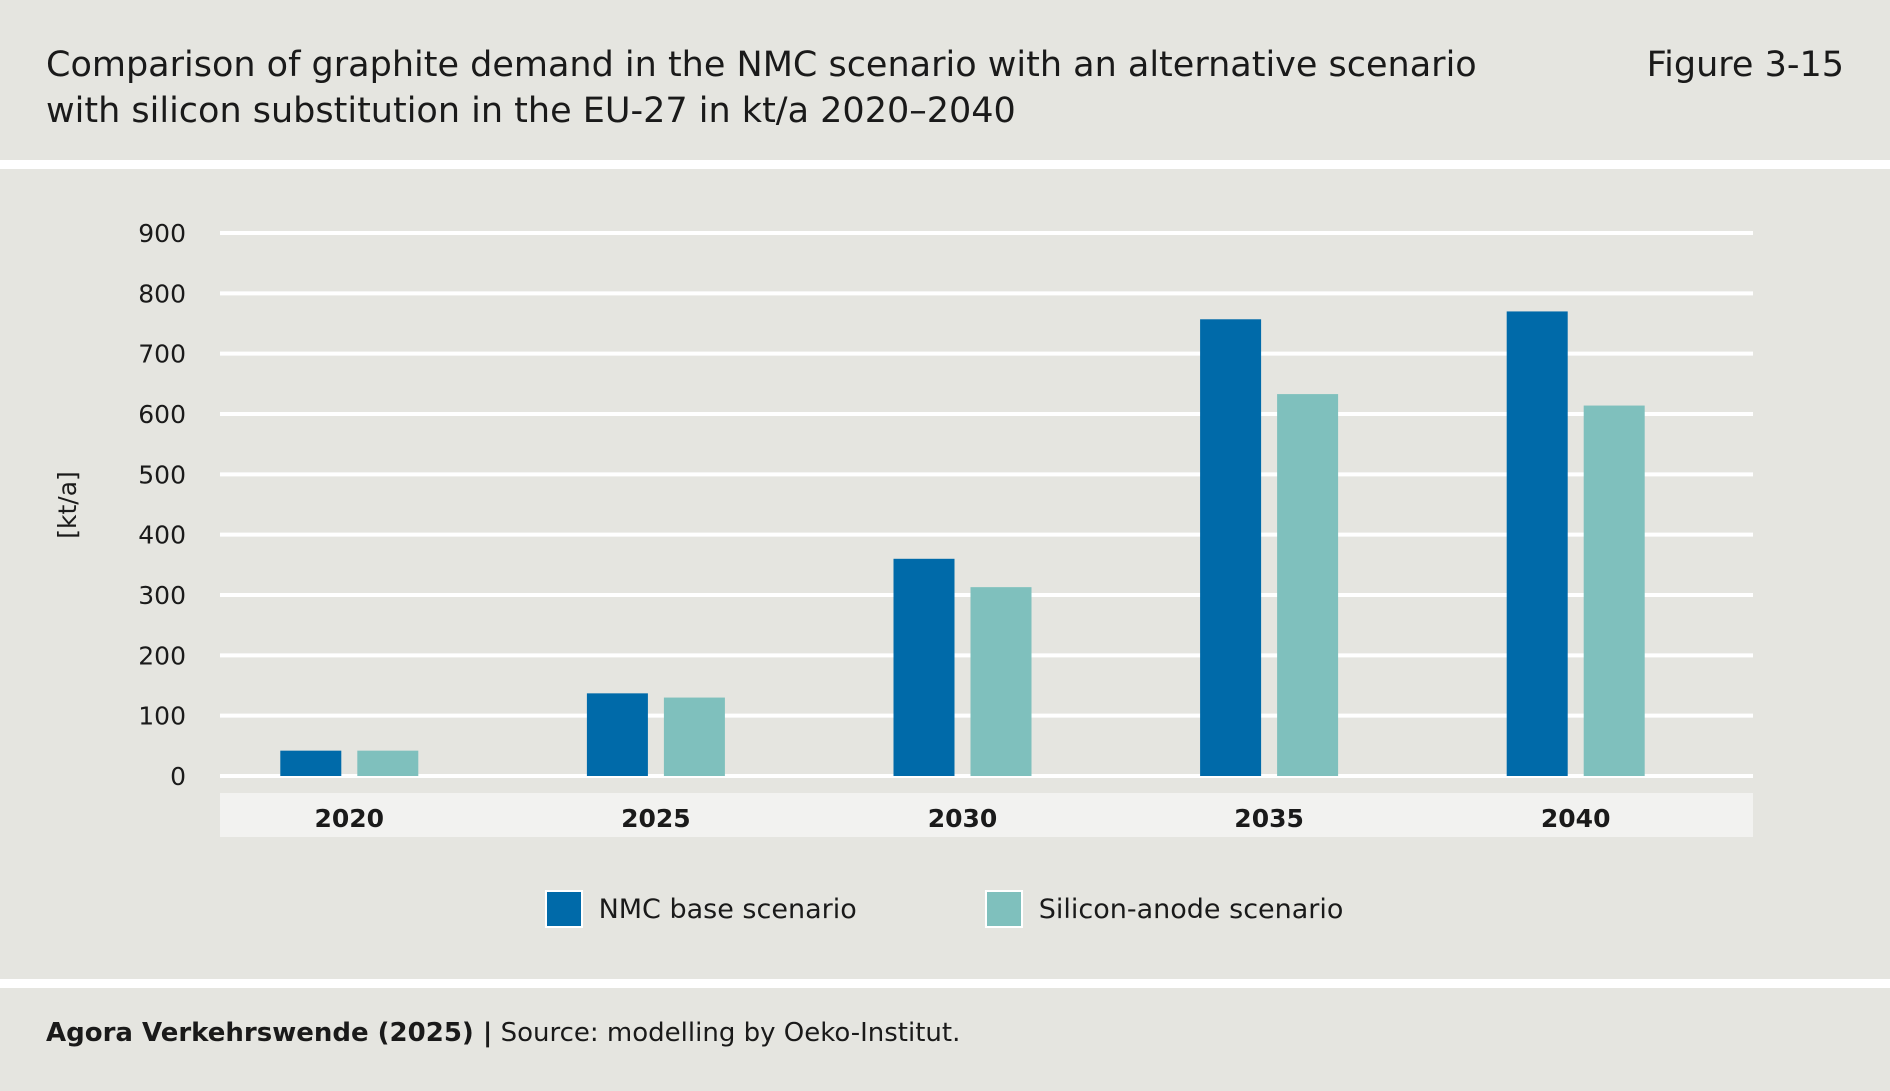 This screenshot has height=1091, width=1890. What do you see at coordinates (162, 595) in the screenshot?
I see `y-tick-label: 300` at bounding box center [162, 595].